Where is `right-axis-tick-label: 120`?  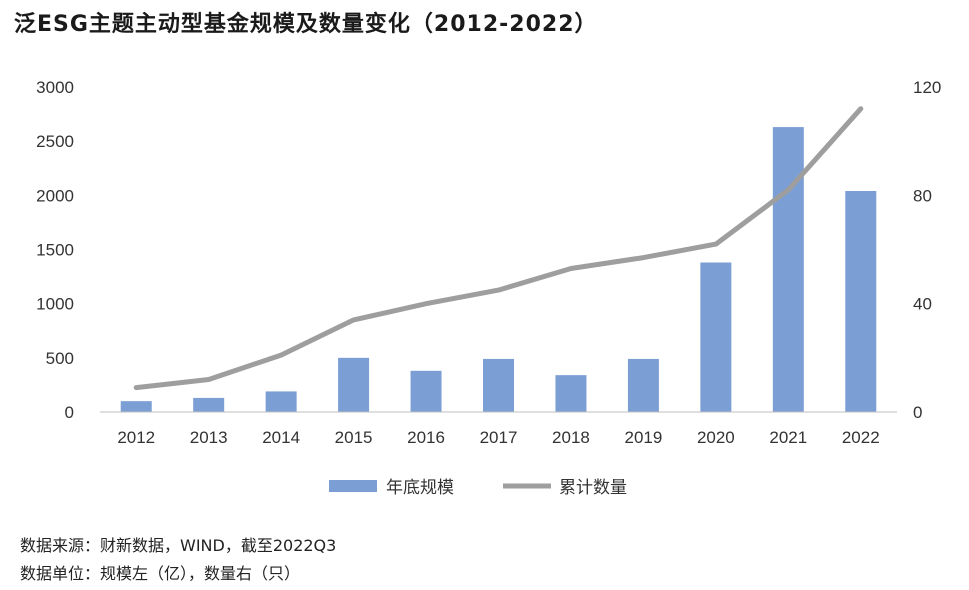 right-axis-tick-label: 120 is located at coordinates (927, 87).